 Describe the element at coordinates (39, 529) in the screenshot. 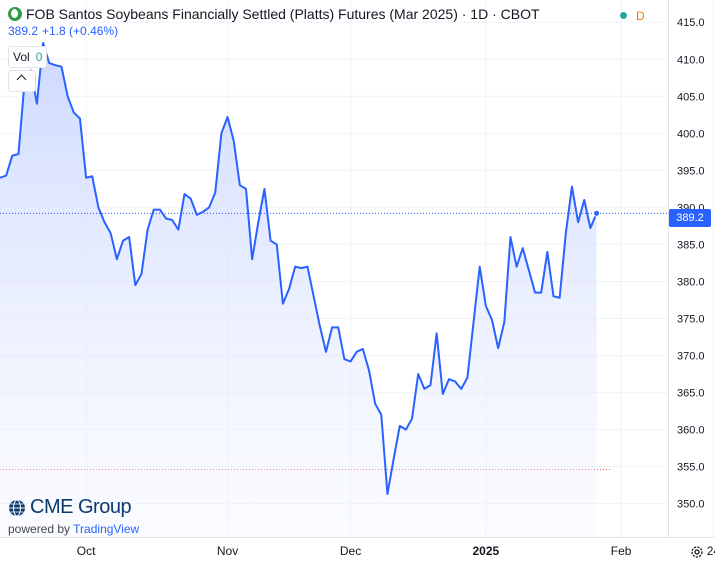

I see `powered-by-text: powered by` at that location.